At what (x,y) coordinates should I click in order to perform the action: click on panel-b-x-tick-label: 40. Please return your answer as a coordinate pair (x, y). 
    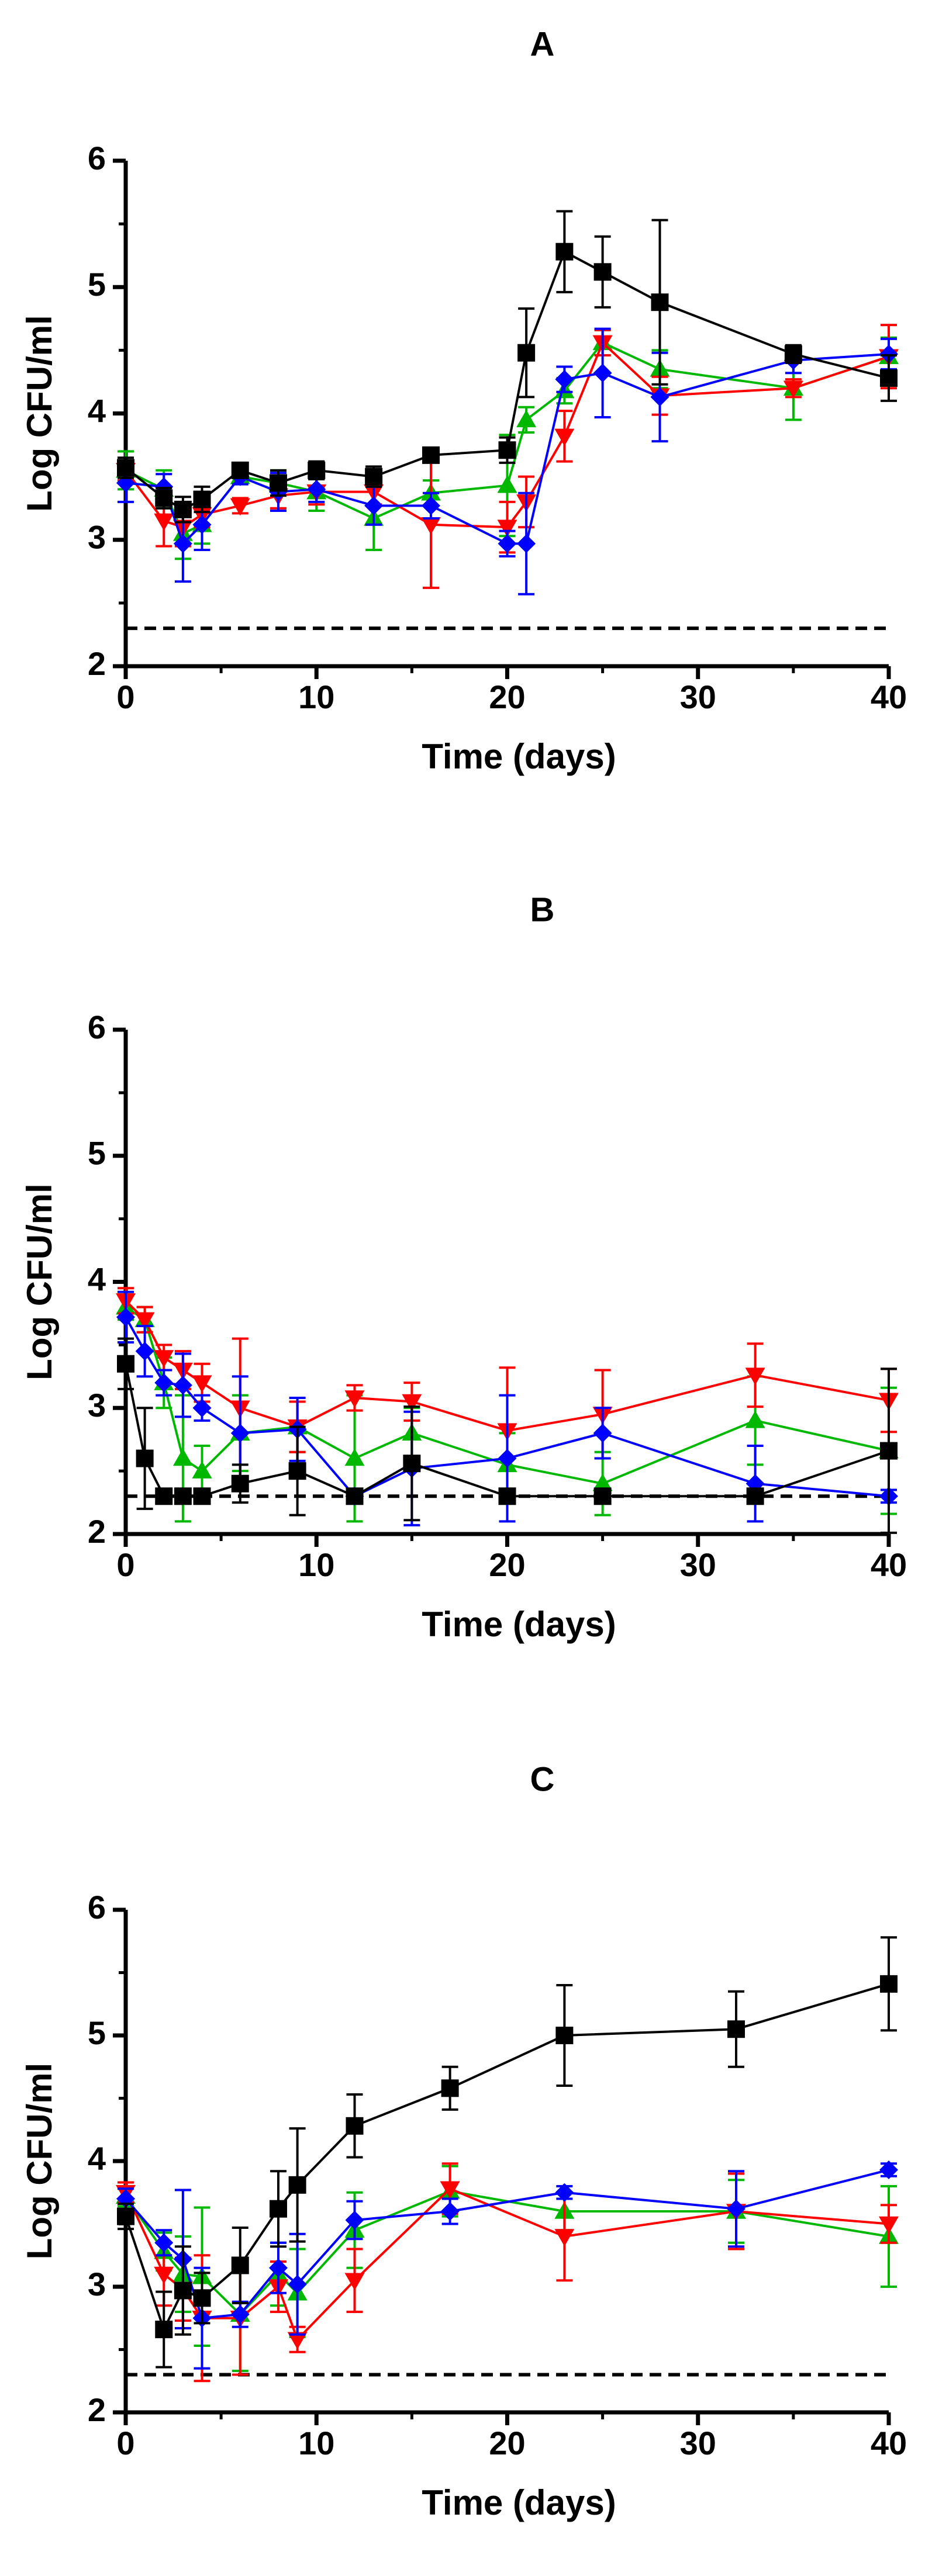
    Looking at the image, I should click on (889, 1564).